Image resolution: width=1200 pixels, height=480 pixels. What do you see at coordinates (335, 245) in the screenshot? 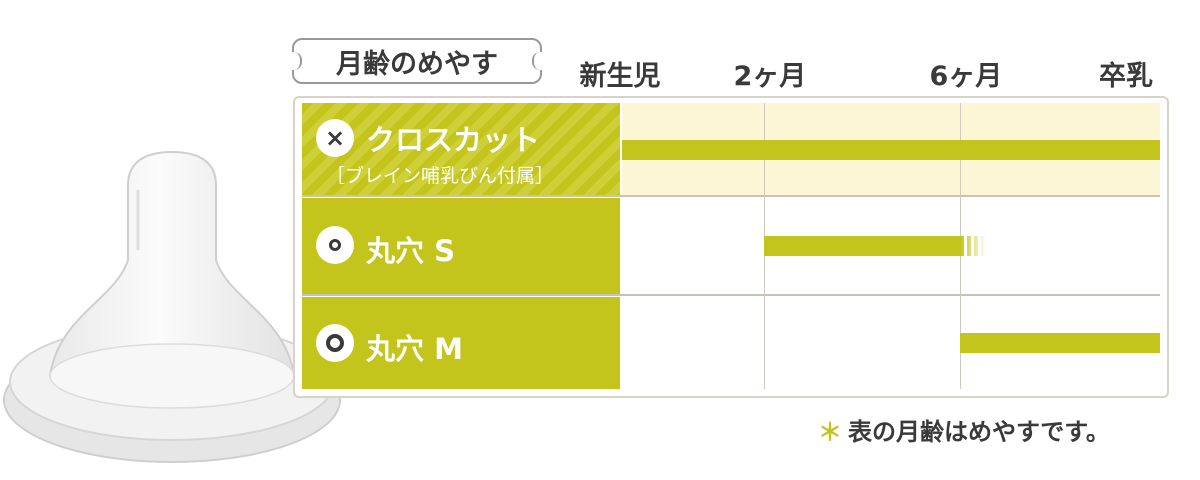
I see `small-hole-icon` at bounding box center [335, 245].